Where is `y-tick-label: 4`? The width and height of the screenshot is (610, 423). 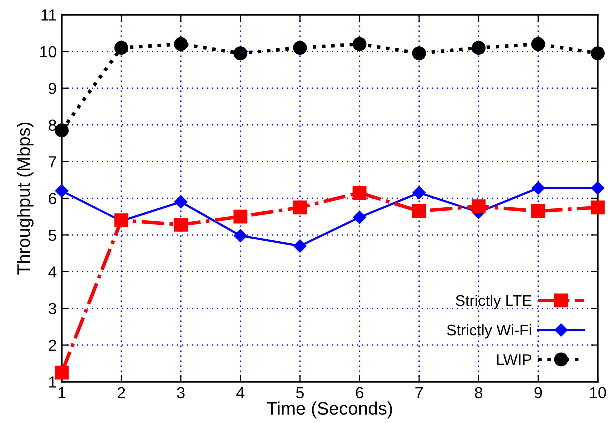 y-tick-label: 4 is located at coordinates (52, 272).